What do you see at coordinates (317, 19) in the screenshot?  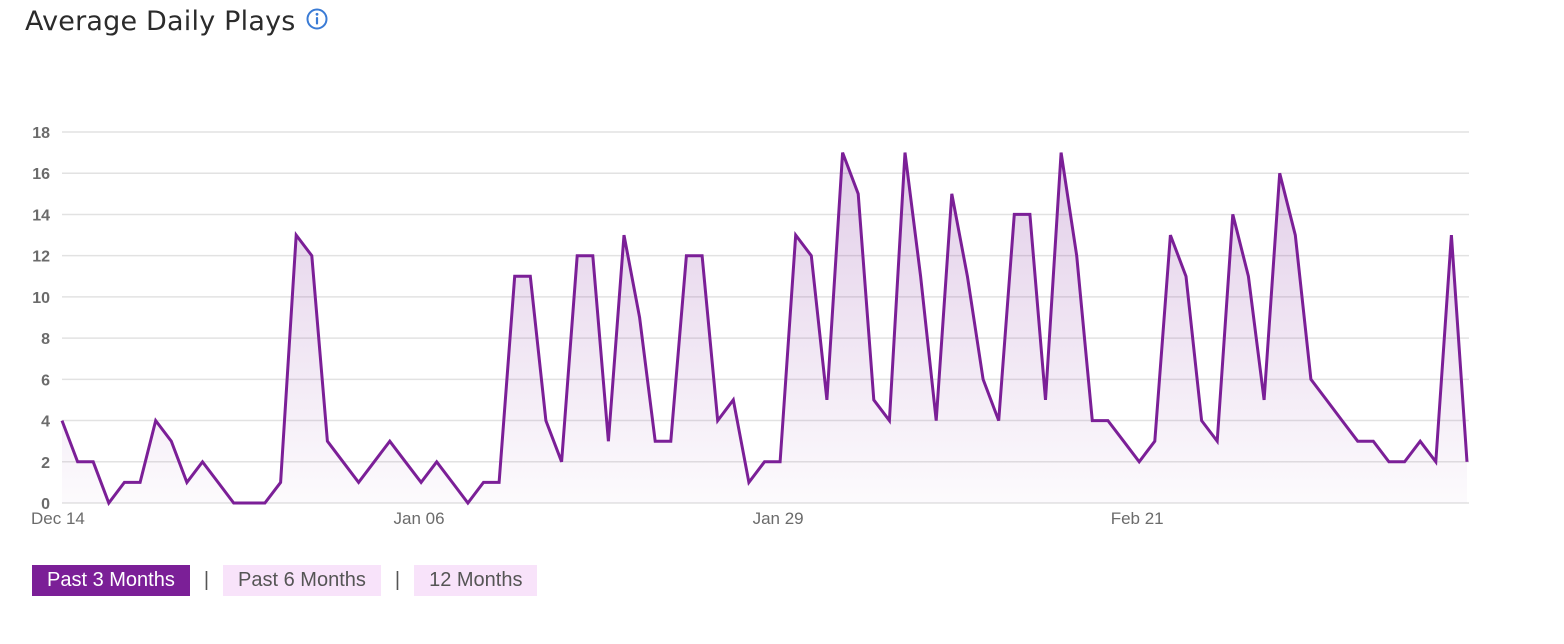 I see `info-circle-icon` at bounding box center [317, 19].